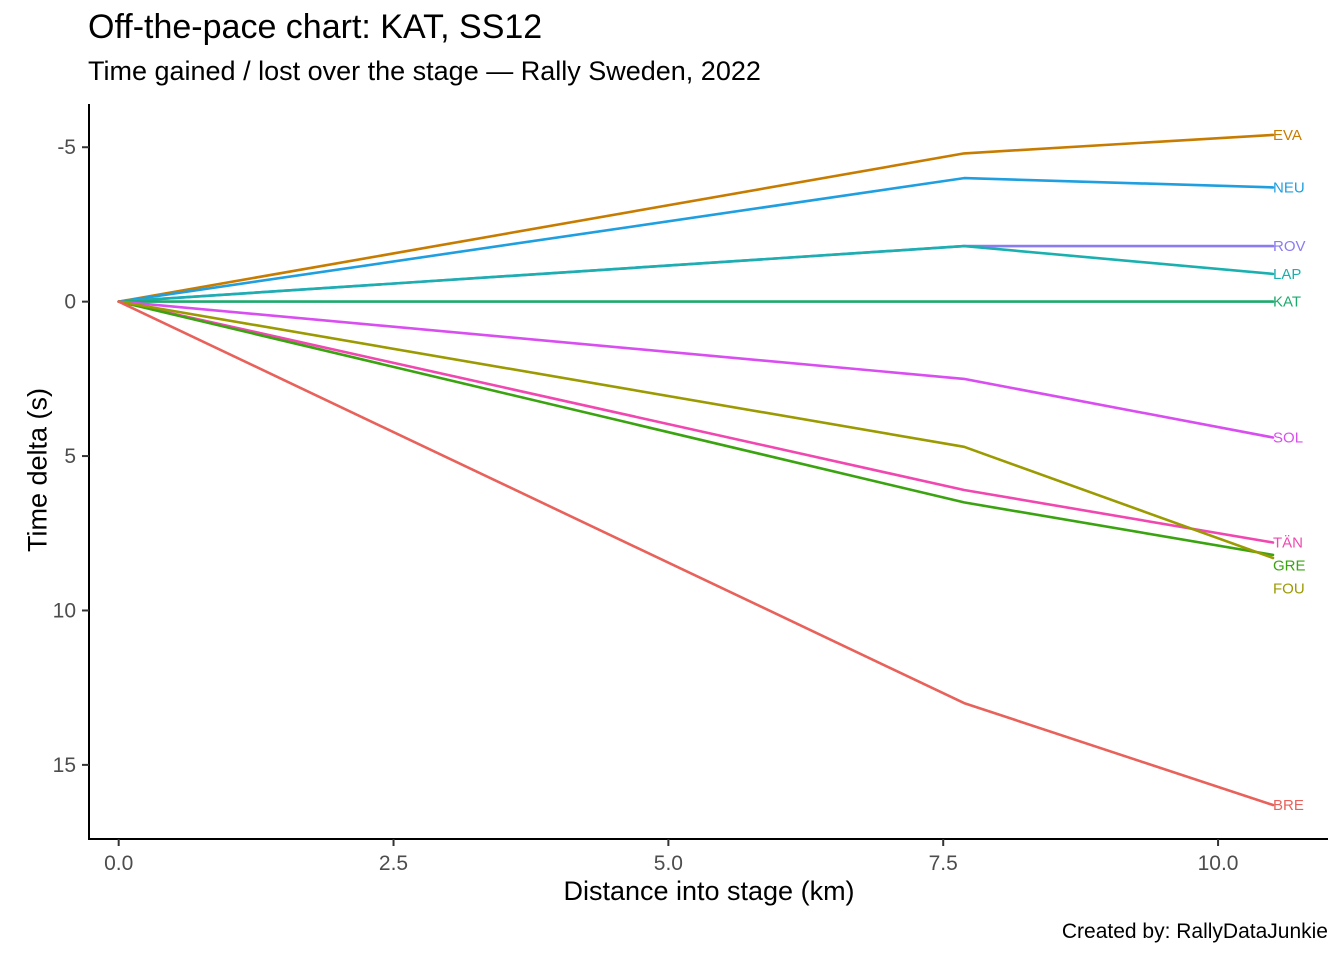  What do you see at coordinates (1289, 187) in the screenshot?
I see `series-label-neu: NEU` at bounding box center [1289, 187].